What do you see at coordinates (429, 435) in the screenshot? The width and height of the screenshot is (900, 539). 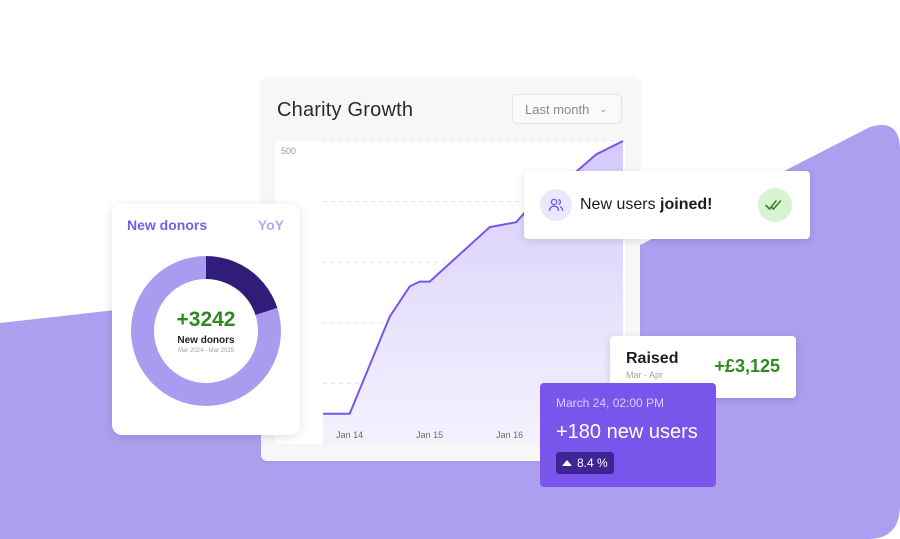 I see `x-tick-label: Jan 15` at bounding box center [429, 435].